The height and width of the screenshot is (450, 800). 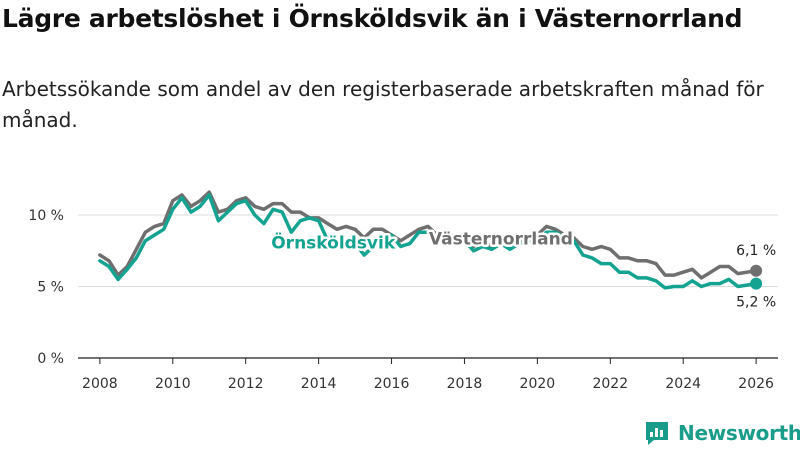 What do you see at coordinates (756, 303) in the screenshot?
I see `end-value-label: 5,2 %` at bounding box center [756, 303].